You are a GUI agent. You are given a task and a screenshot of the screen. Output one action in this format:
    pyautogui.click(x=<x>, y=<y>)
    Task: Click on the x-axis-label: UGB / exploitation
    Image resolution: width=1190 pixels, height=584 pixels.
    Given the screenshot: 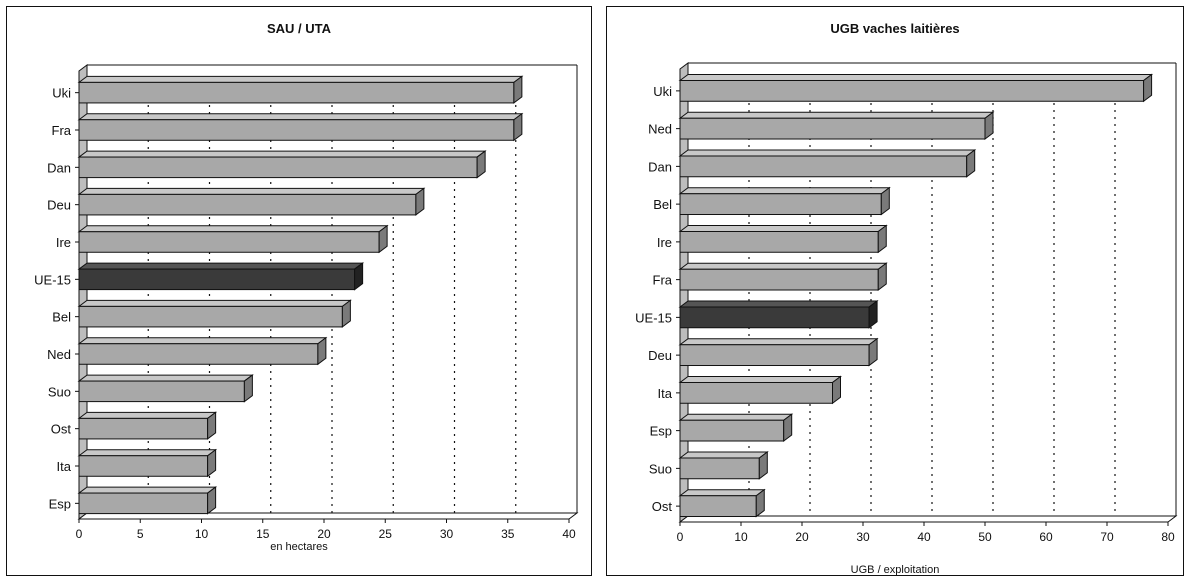 What is the action you would take?
    pyautogui.click(x=895, y=570)
    